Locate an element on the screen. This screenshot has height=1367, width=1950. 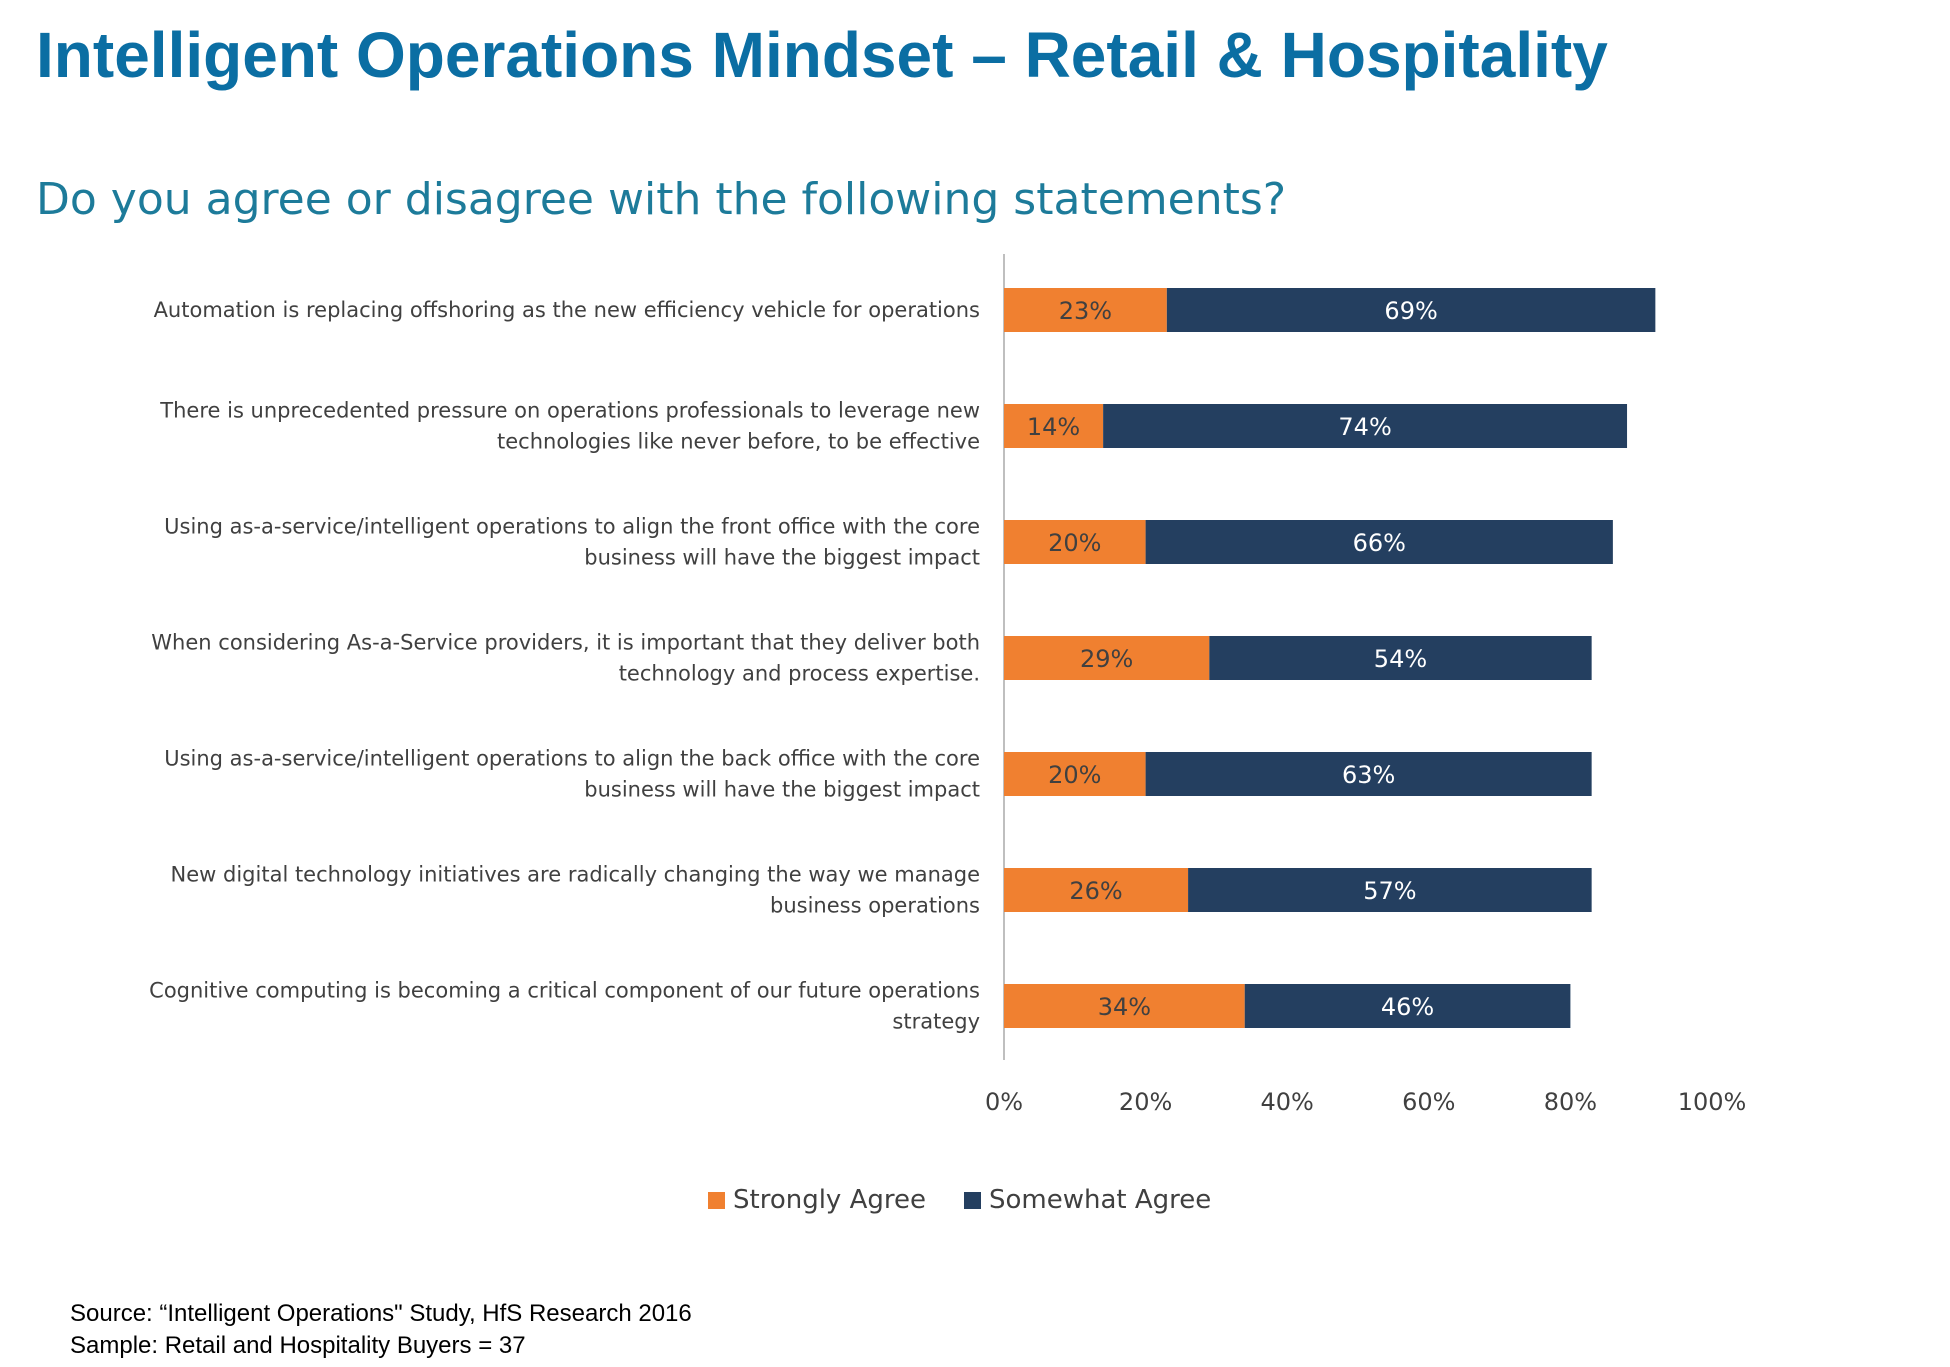
data-label-somewhat-agree: 66% is located at coordinates (1379, 543).